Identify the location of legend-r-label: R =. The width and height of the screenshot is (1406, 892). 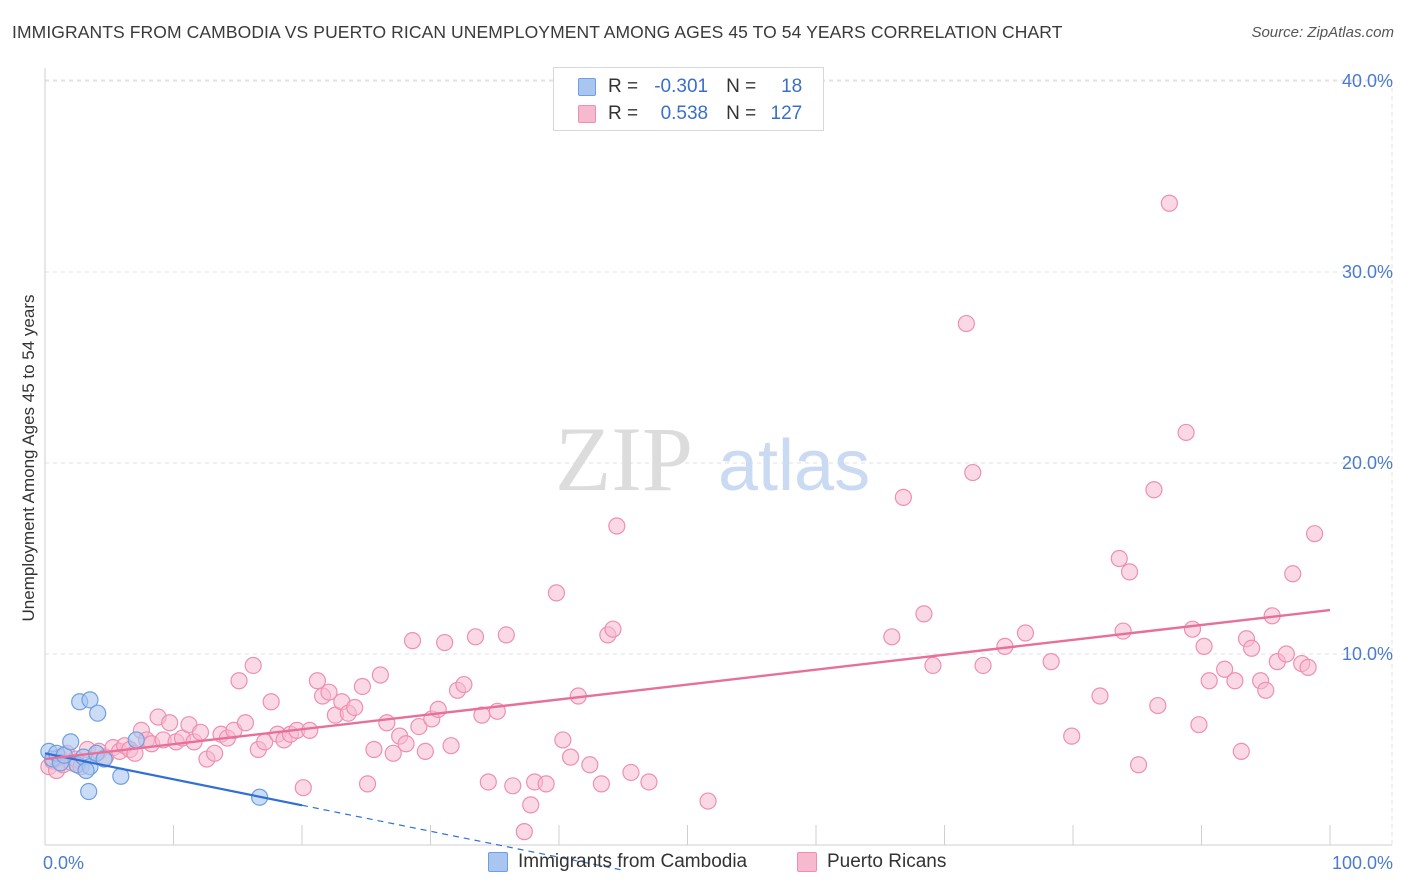
(623, 86).